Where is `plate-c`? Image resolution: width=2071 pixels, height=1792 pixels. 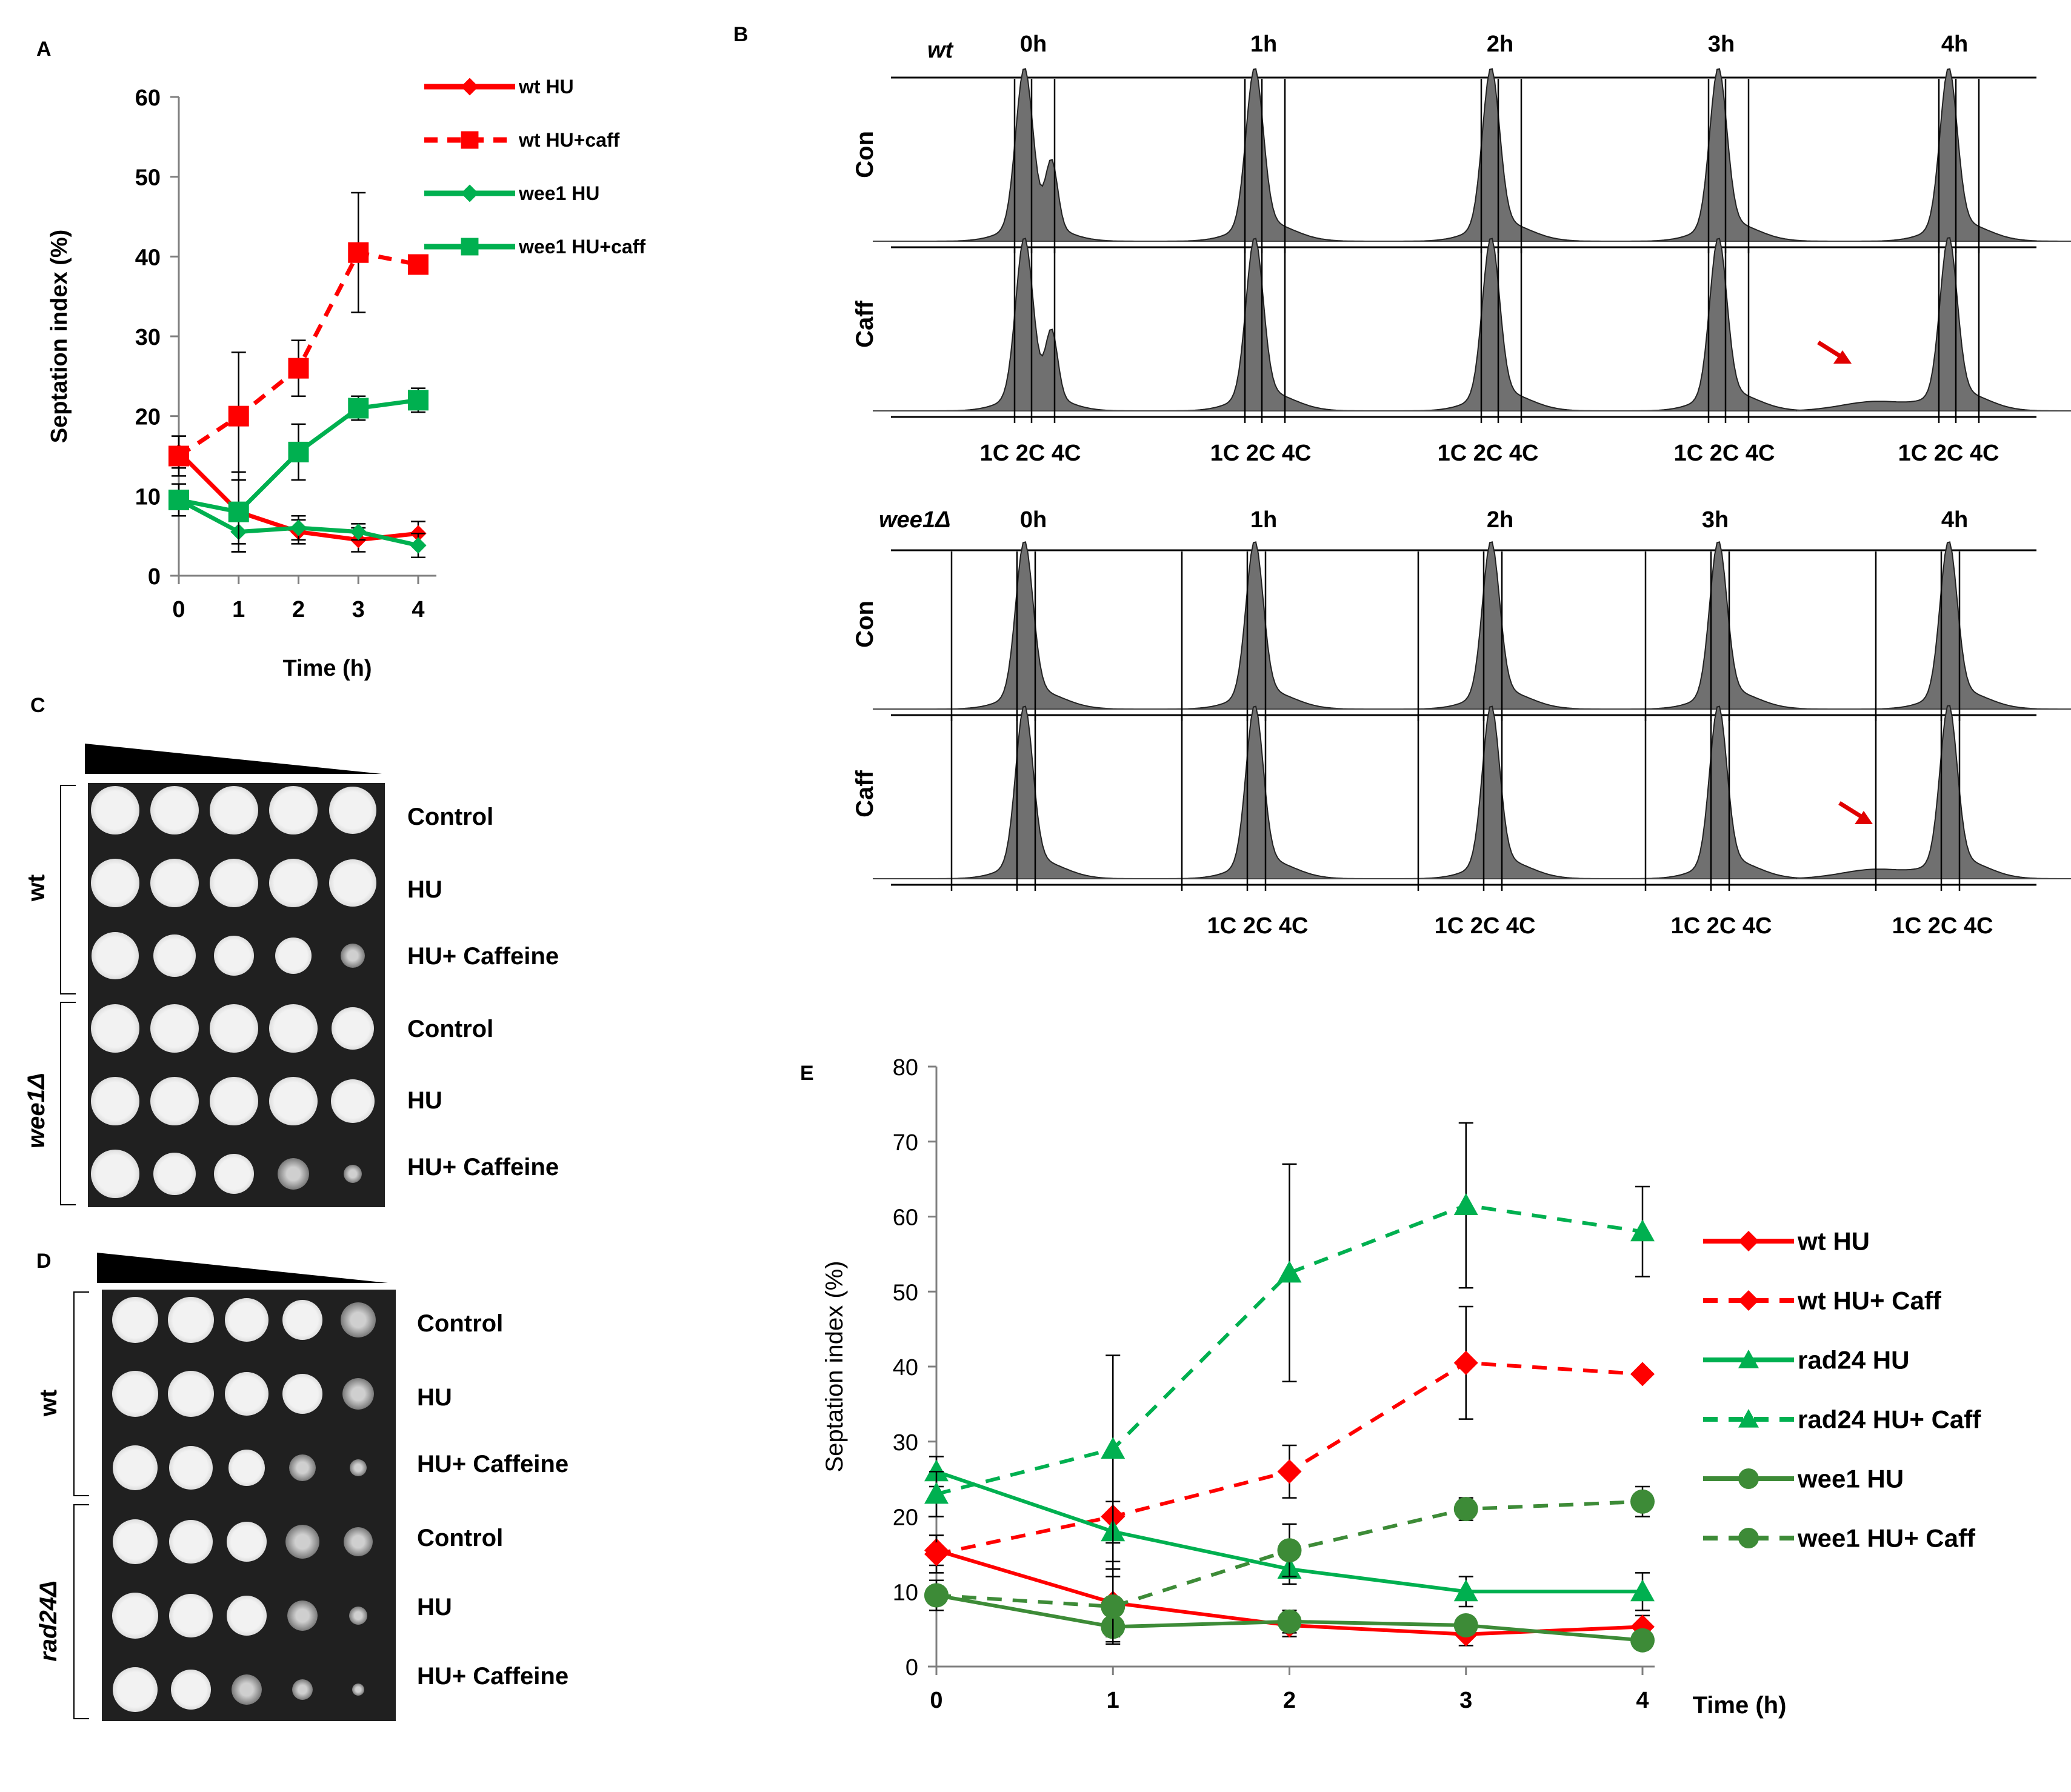 plate-c is located at coordinates (236, 995).